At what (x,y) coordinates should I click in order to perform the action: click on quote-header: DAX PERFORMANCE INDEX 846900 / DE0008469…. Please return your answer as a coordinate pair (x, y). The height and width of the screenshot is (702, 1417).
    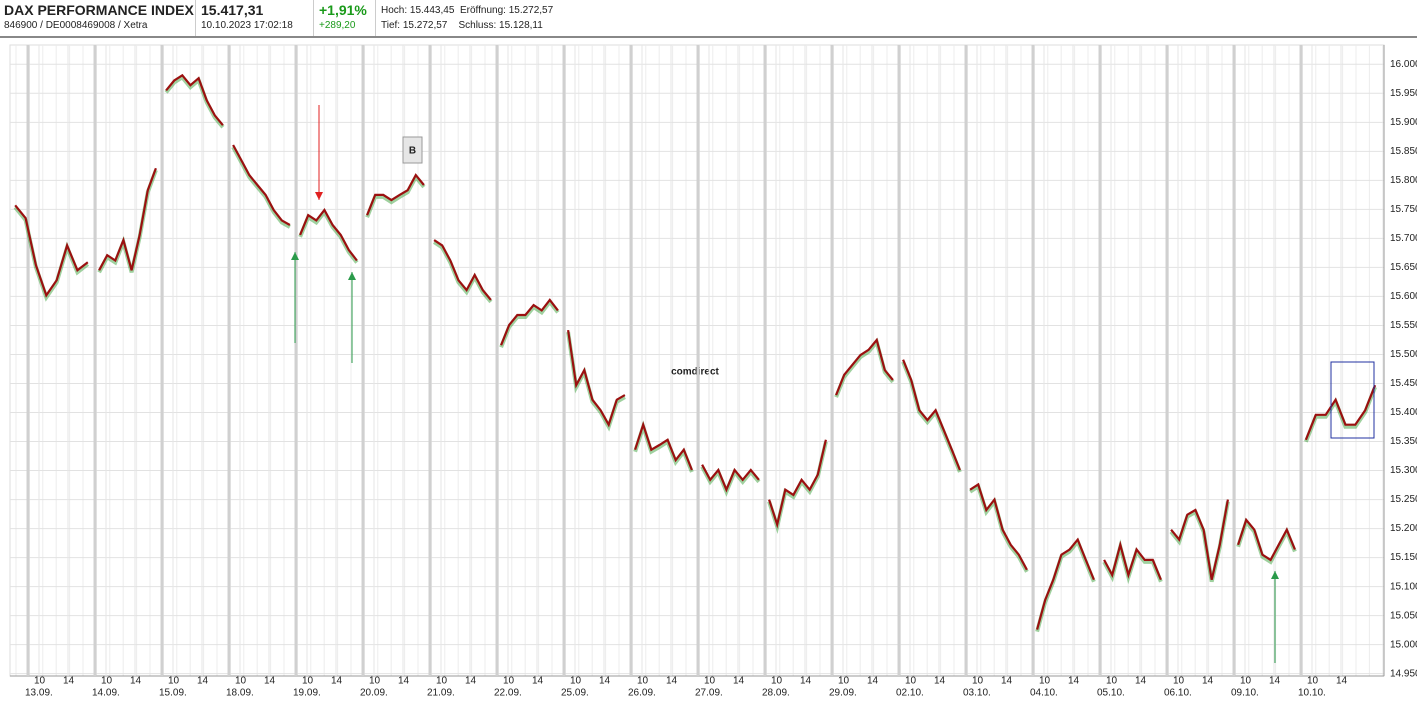
    Looking at the image, I should click on (708, 19).